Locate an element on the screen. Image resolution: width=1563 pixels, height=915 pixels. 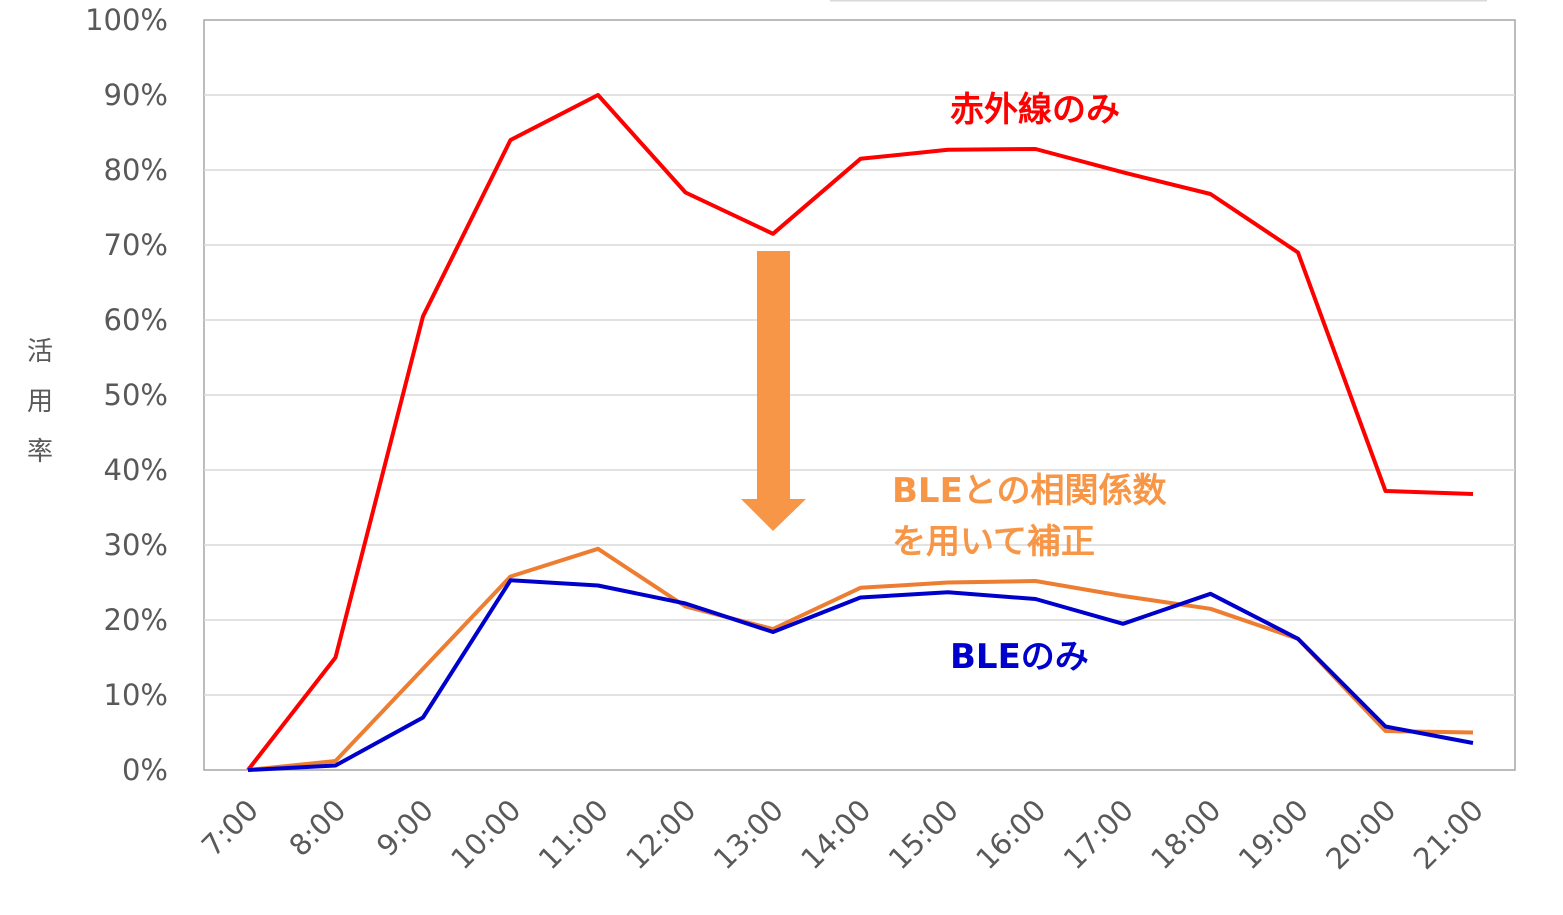
x-tick-label: 14:00 is located at coordinates (835, 834).